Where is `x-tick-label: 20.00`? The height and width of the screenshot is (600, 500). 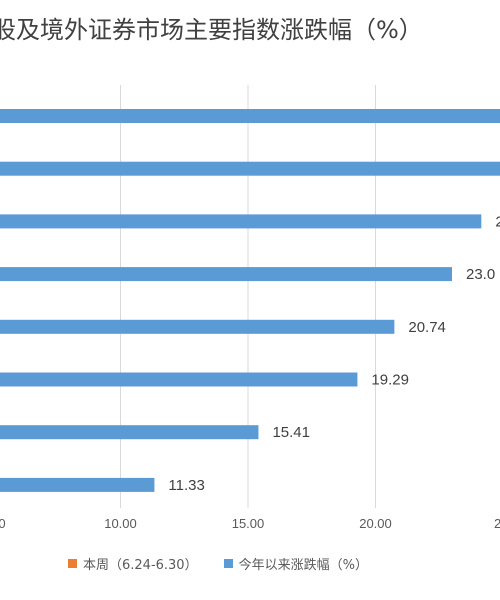
x-tick-label: 20.00 is located at coordinates (375, 523).